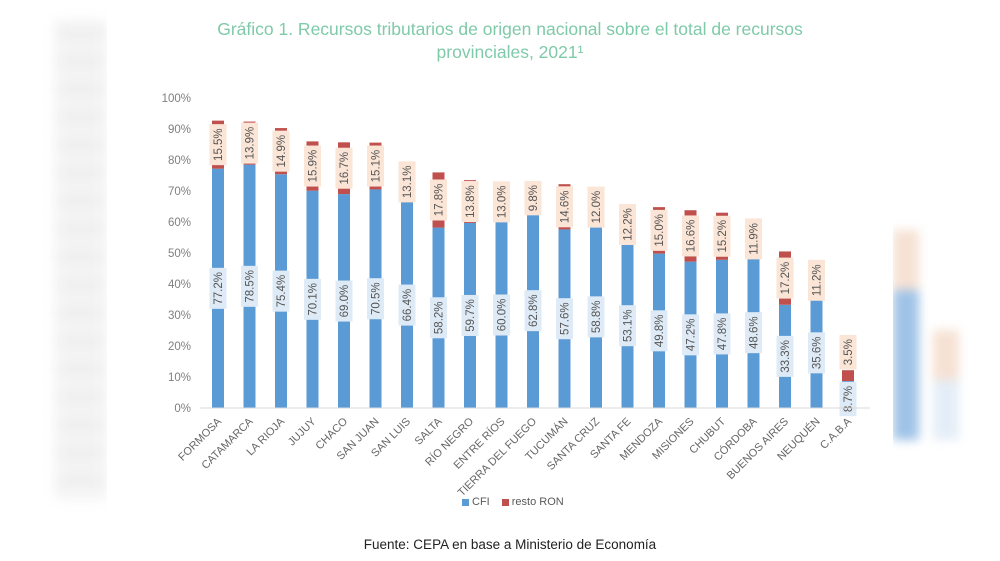 The image size is (1000, 561). I want to click on data-label-cfi-text: 58.8%, so click(597, 317).